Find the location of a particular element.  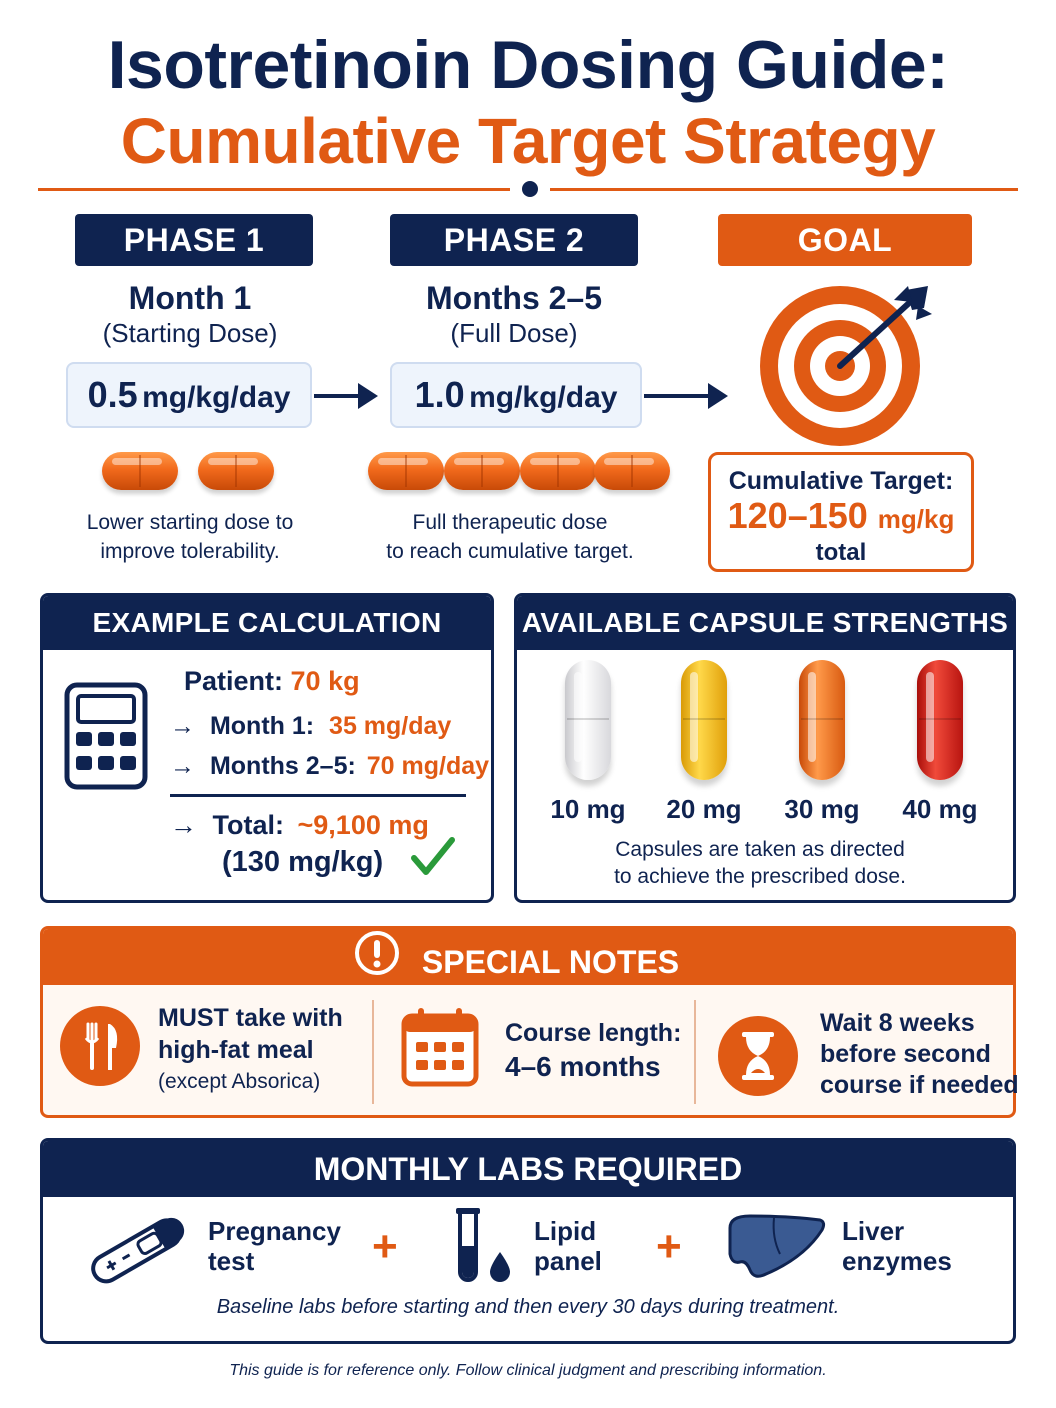

utensils-icon is located at coordinates (100, 1046).